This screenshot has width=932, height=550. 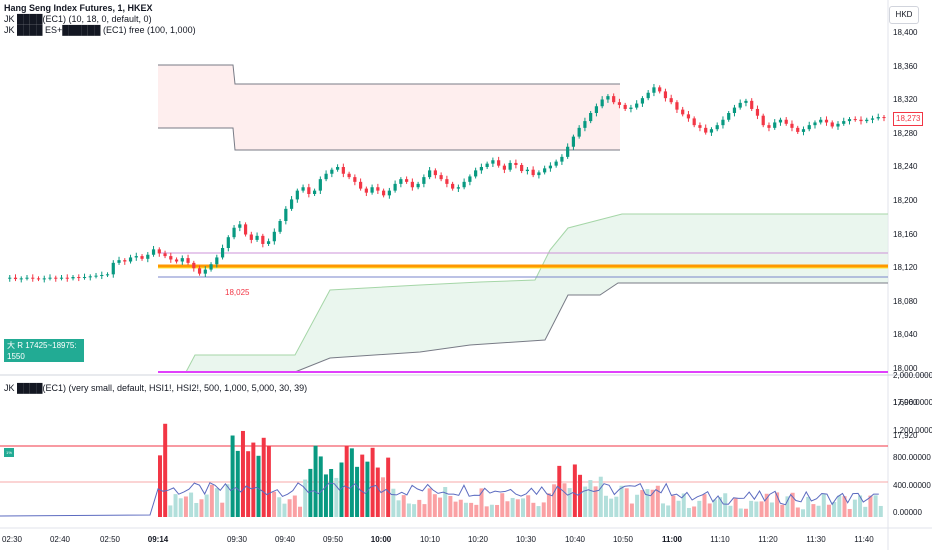 What do you see at coordinates (389, 139) in the screenshot?
I see `resistance-zone-bottom` at bounding box center [389, 139].